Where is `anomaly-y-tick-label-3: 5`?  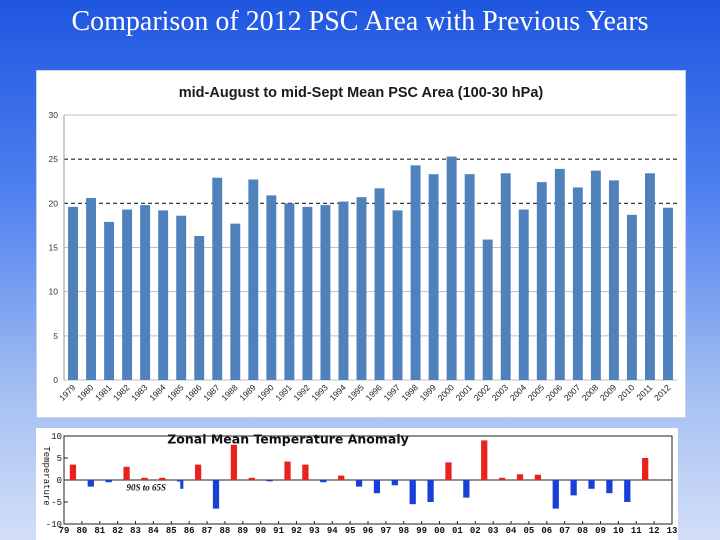 anomaly-y-tick-label-3: 5 is located at coordinates (59, 459).